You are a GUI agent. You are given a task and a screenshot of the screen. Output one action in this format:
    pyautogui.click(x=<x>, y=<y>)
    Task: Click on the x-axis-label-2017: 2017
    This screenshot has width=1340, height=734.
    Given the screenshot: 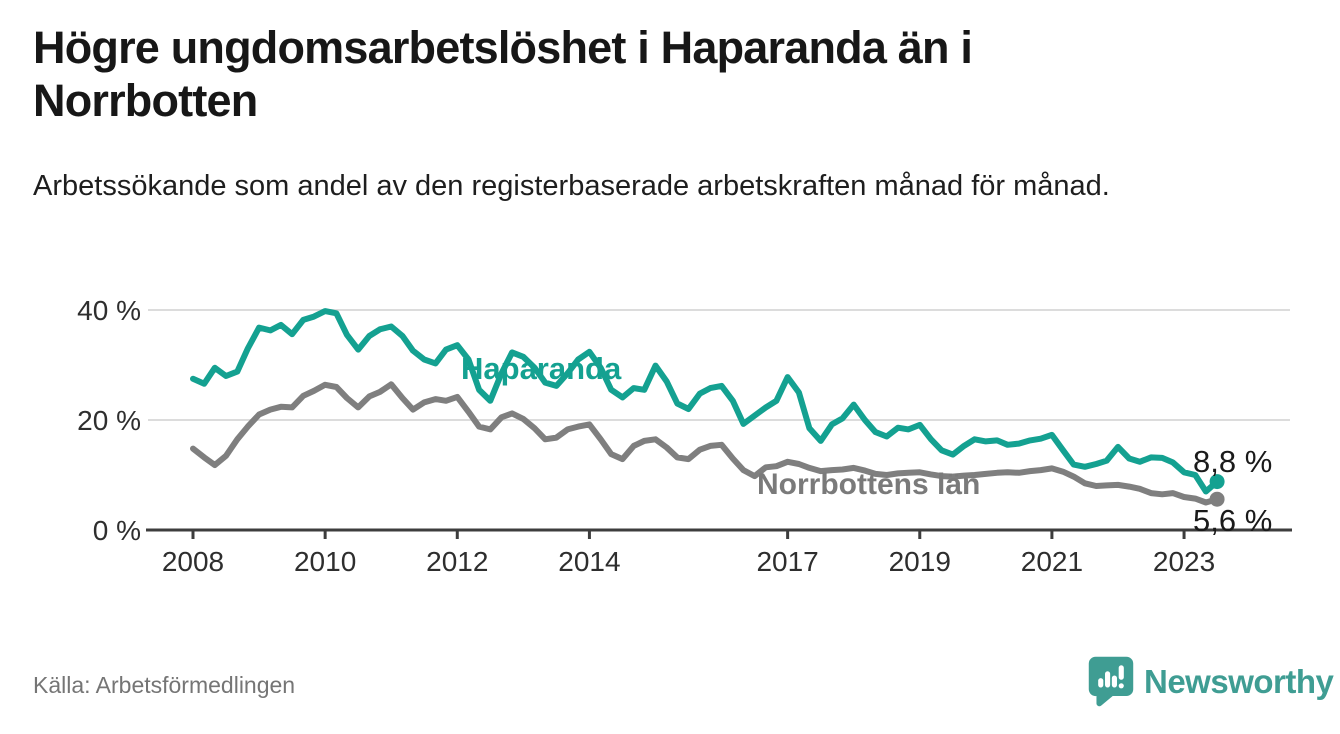 What is the action you would take?
    pyautogui.click(x=787, y=561)
    